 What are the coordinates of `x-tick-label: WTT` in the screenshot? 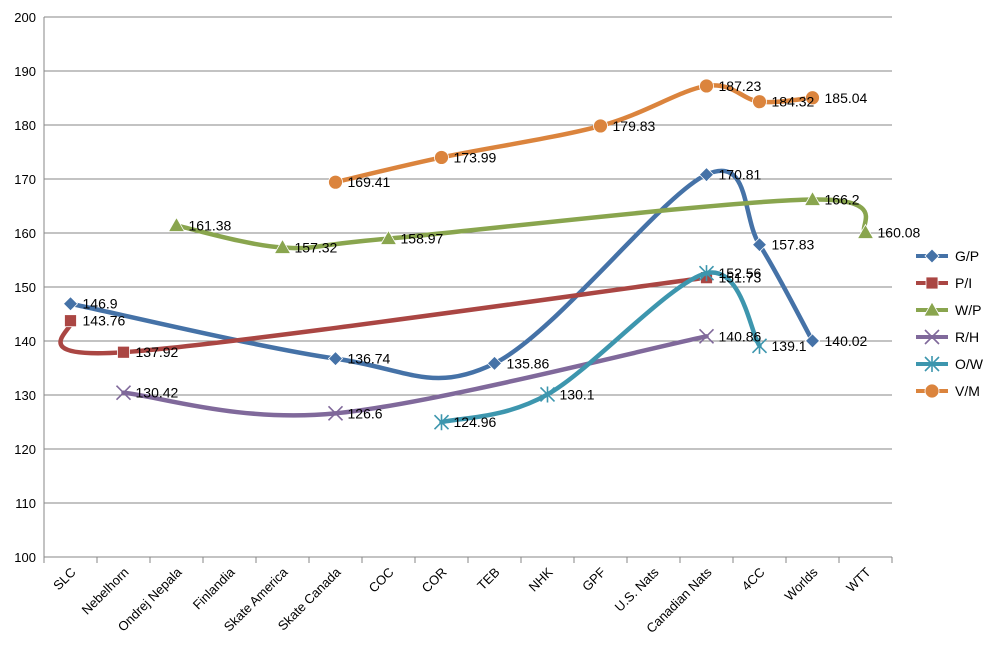 It's located at (858, 579).